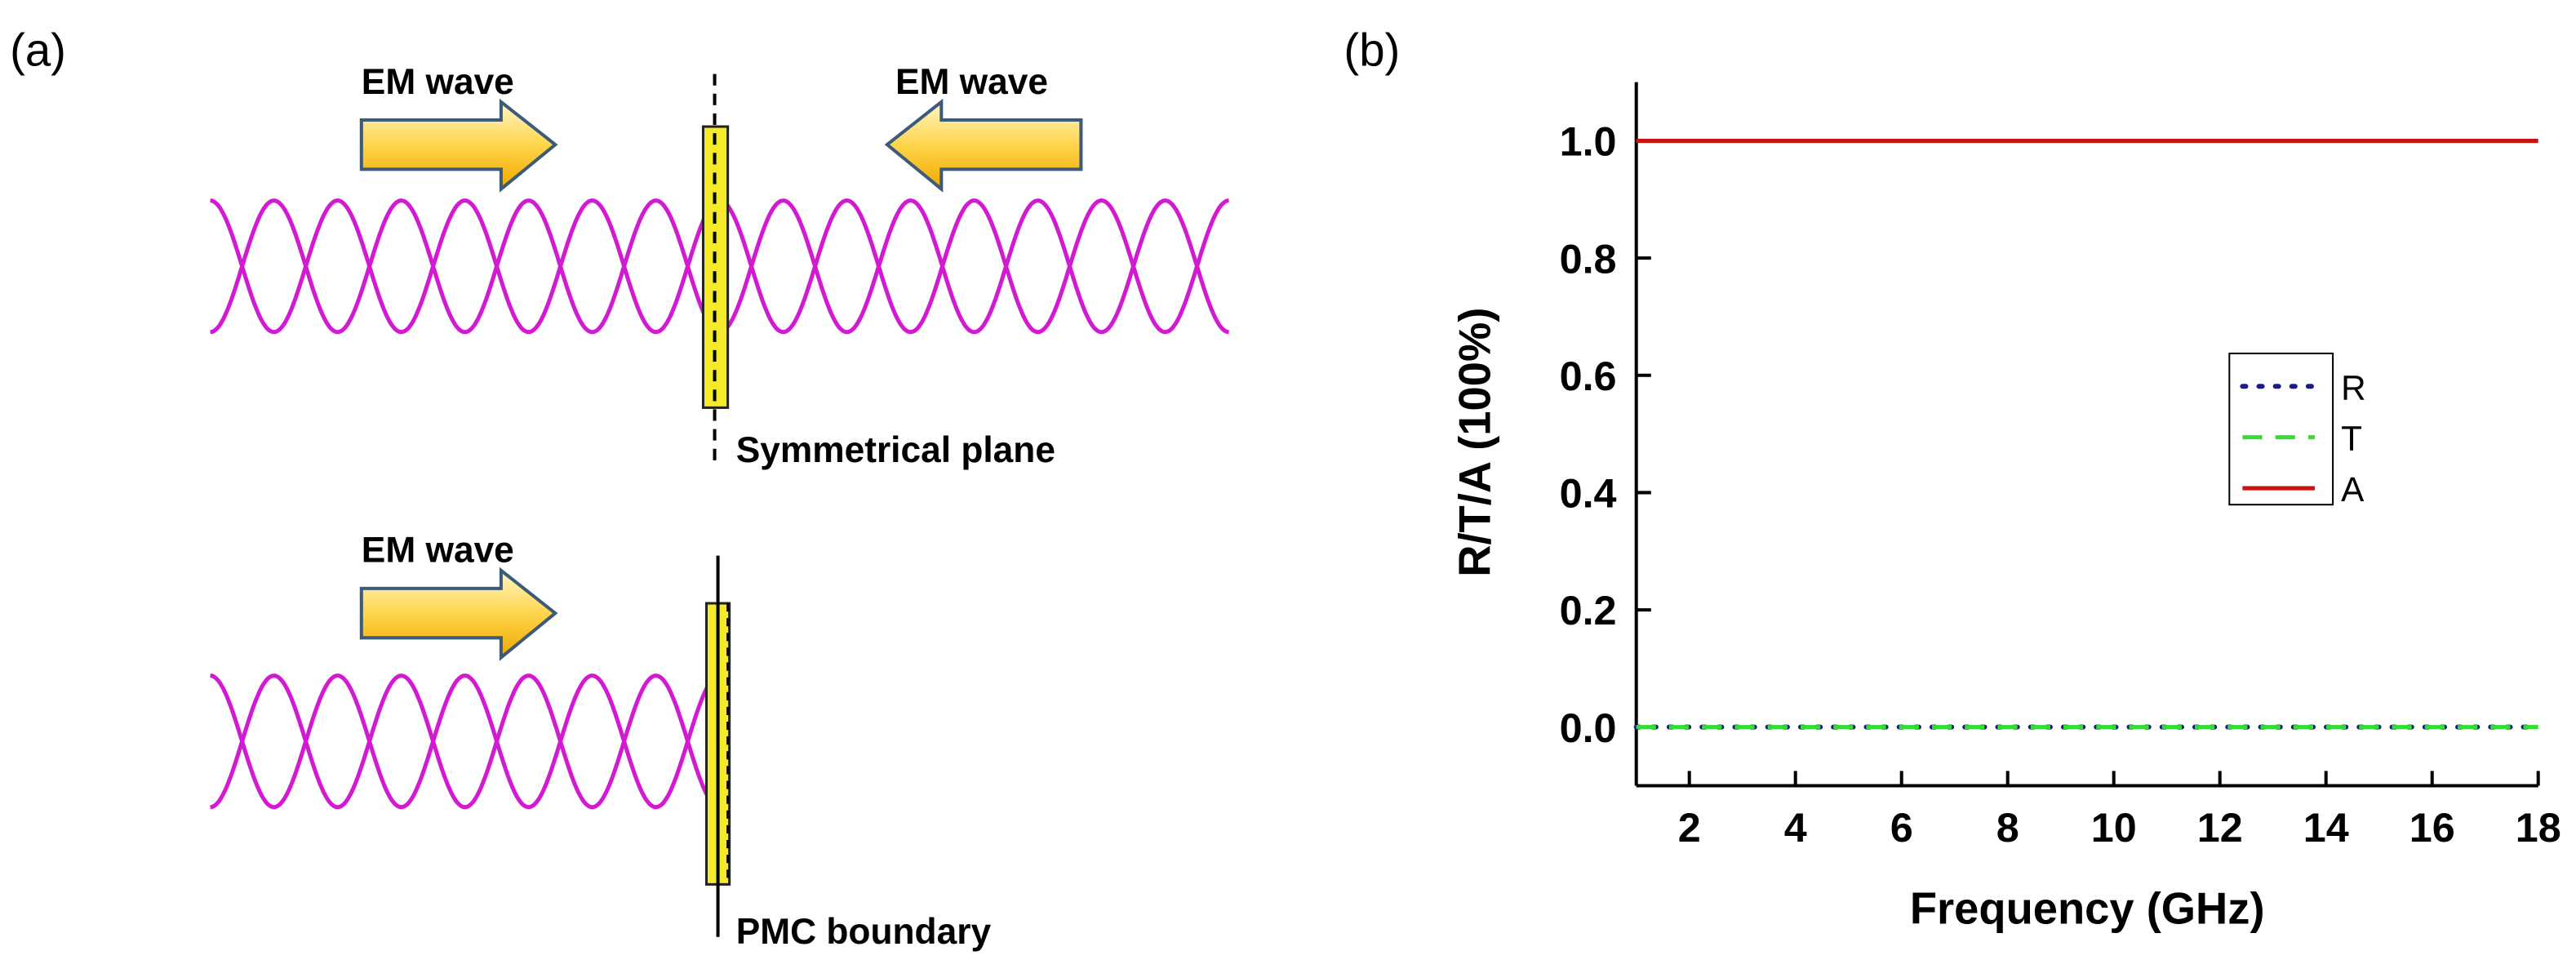 Image resolution: width=2576 pixels, height=960 pixels. I want to click on x-tick-label: 2, so click(1689, 828).